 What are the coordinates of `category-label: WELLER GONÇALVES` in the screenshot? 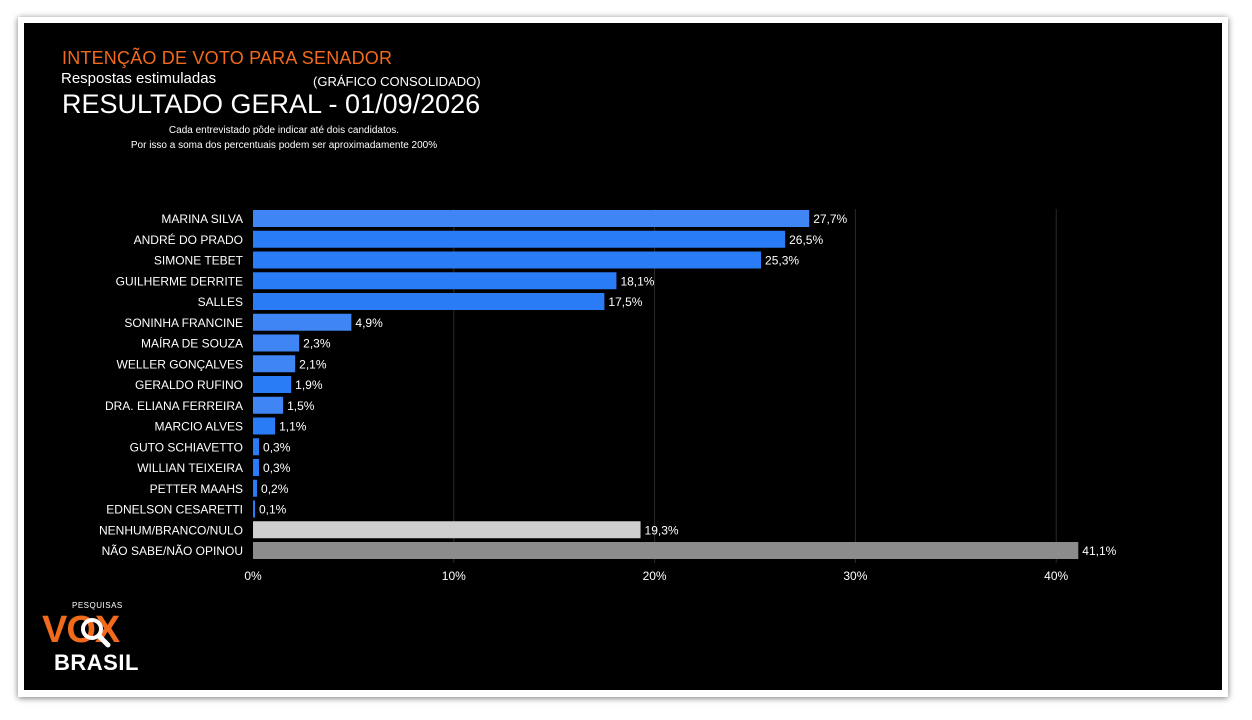 It's located at (180, 364).